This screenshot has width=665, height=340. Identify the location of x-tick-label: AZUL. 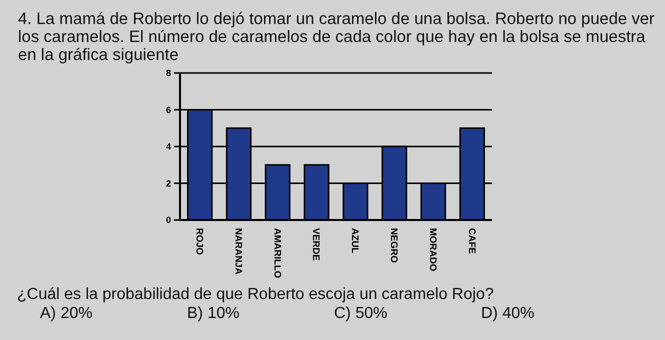
(354, 241).